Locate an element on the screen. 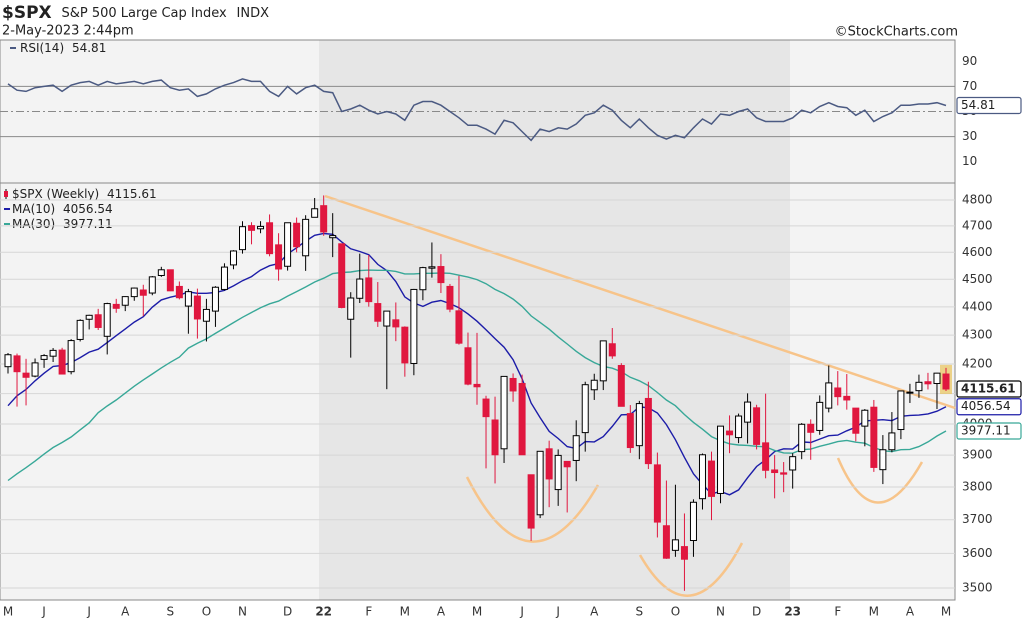  ma30-legend-name: MA(30) is located at coordinates (33, 224).